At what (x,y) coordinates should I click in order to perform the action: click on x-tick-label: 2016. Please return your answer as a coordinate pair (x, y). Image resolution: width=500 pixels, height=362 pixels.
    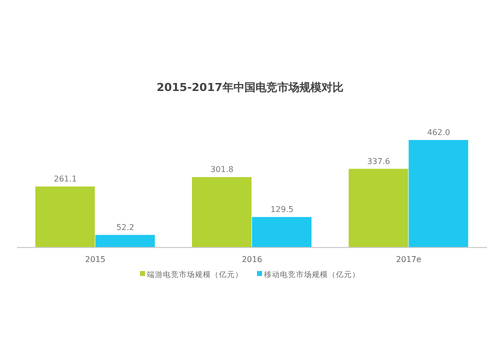
    Looking at the image, I should click on (252, 259).